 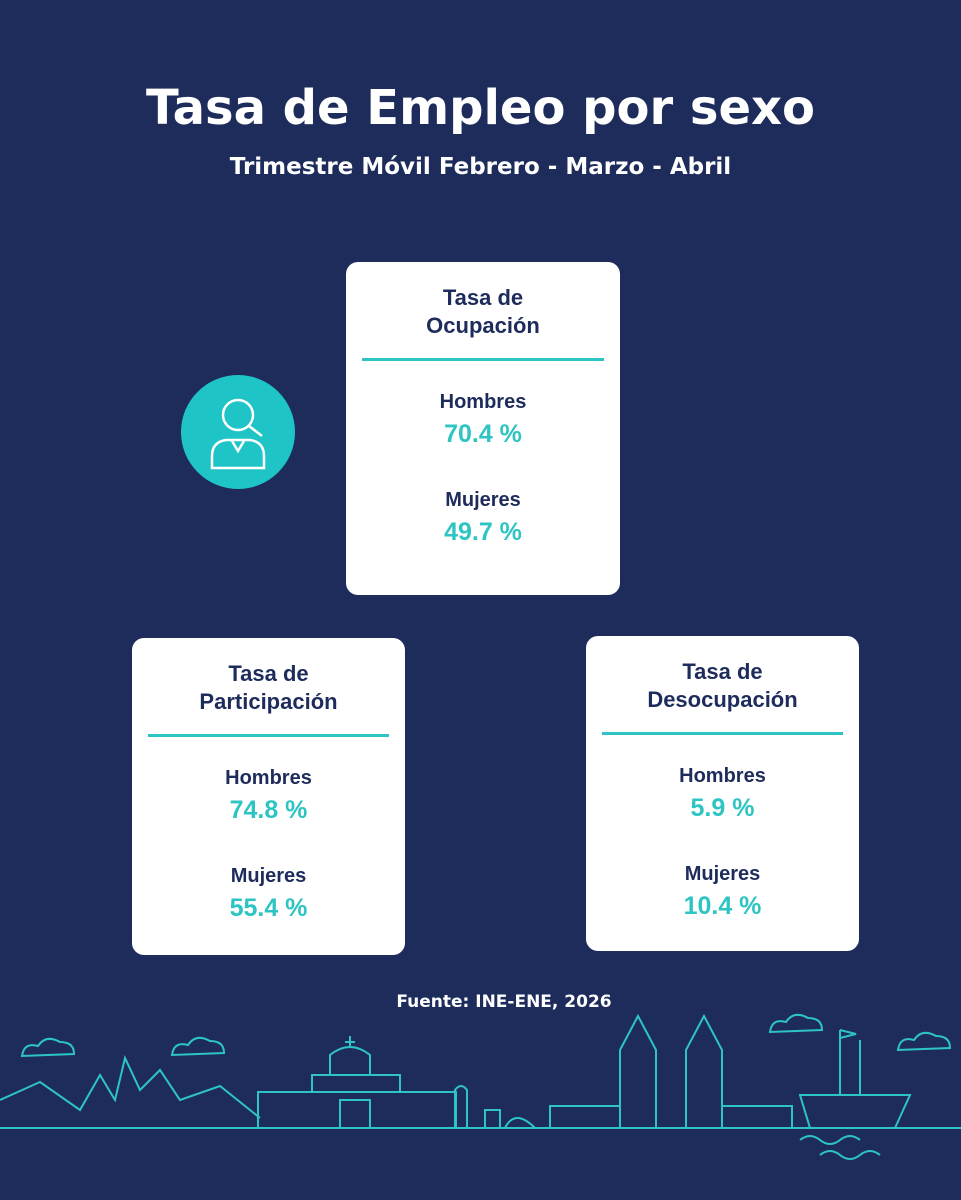 I want to click on value: 10.4 %, so click(x=722, y=906).